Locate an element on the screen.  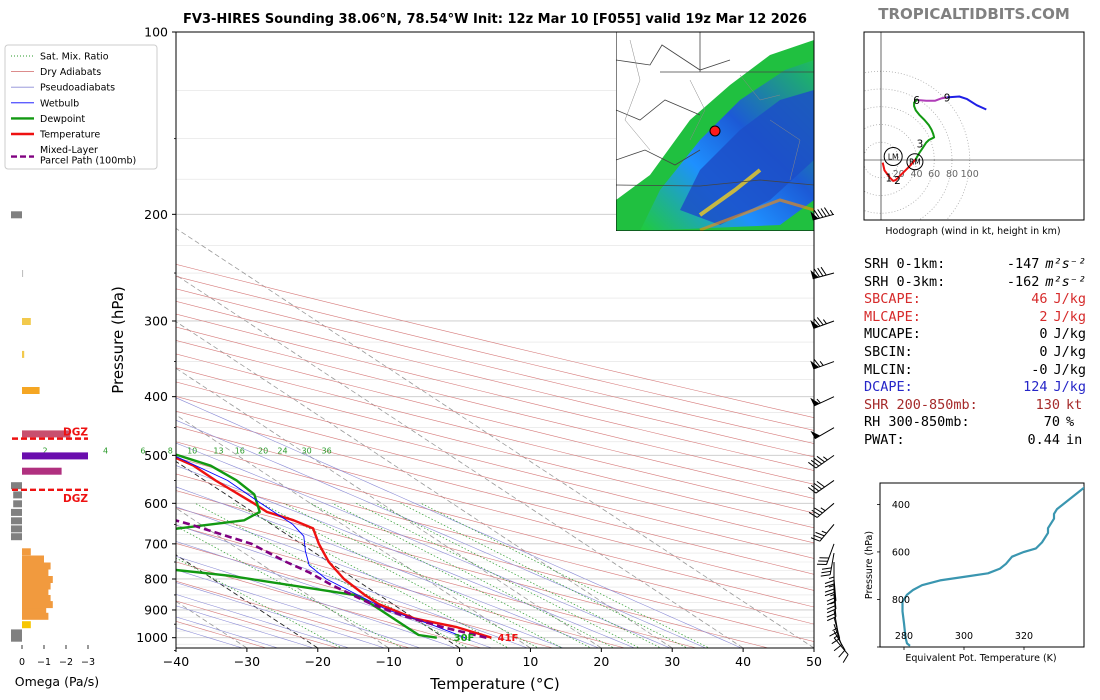
legend-label: Parcel Path (100mb) is located at coordinates (88, 161).